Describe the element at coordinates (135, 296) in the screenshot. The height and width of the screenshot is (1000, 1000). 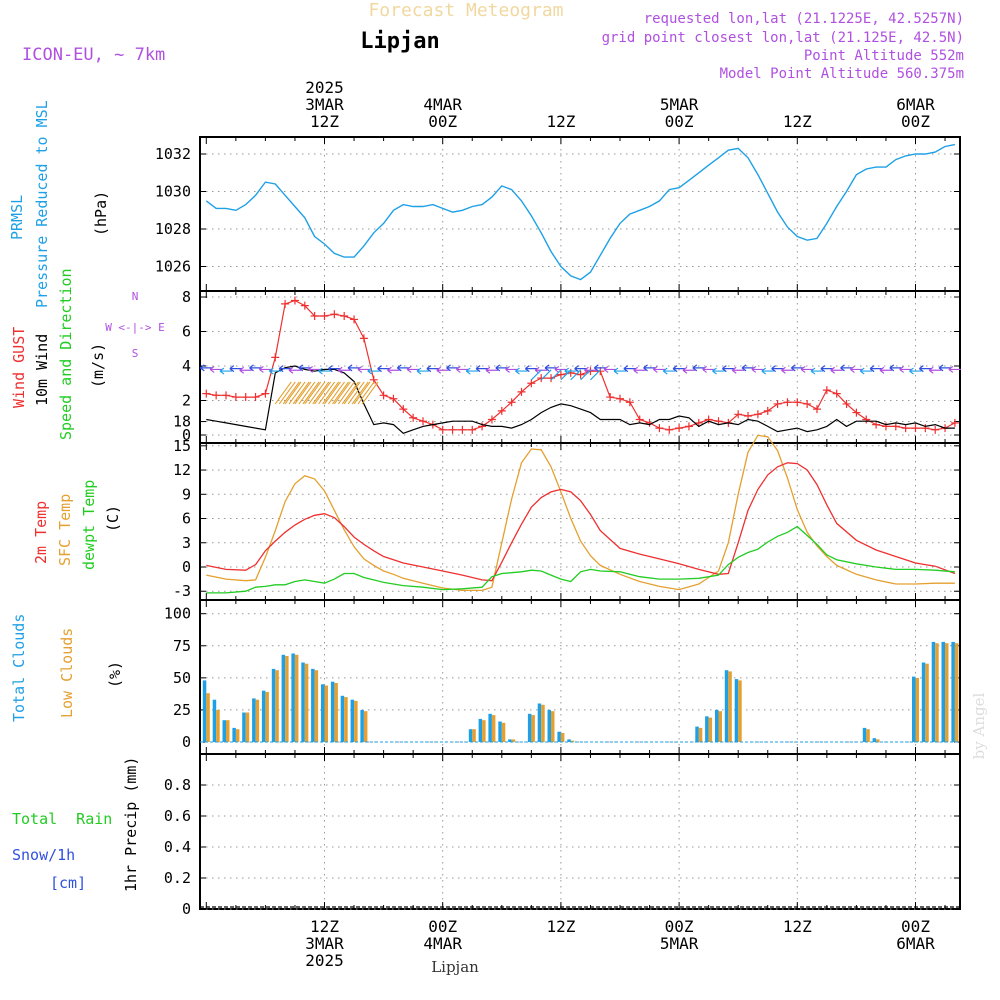
I see `compass-north: N` at that location.